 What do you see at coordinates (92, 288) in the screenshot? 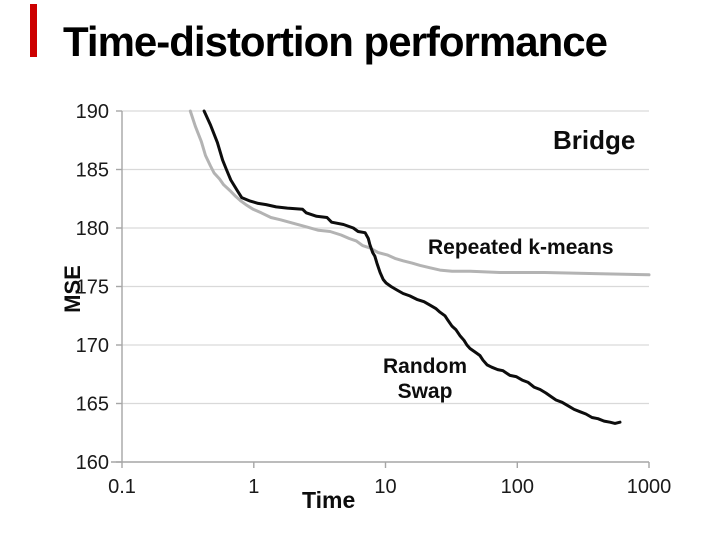
I see `y-tick-label: 175` at bounding box center [92, 288].